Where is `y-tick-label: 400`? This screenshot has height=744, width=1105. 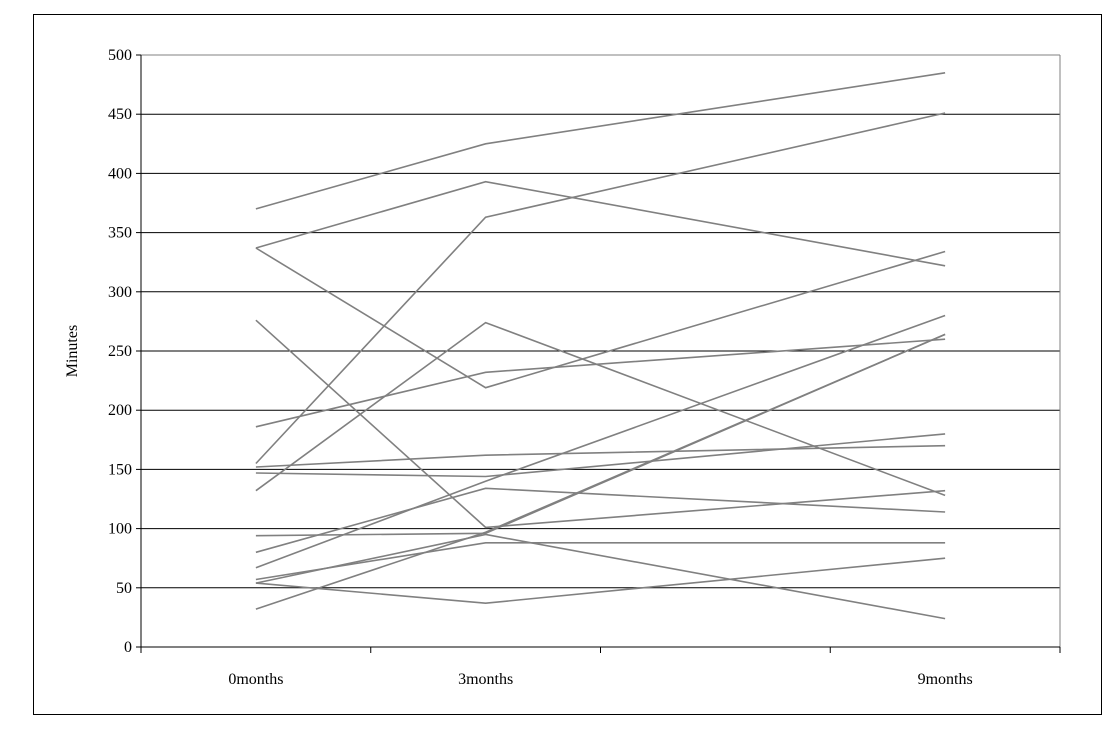
y-tick-label: 400 is located at coordinates (120, 173).